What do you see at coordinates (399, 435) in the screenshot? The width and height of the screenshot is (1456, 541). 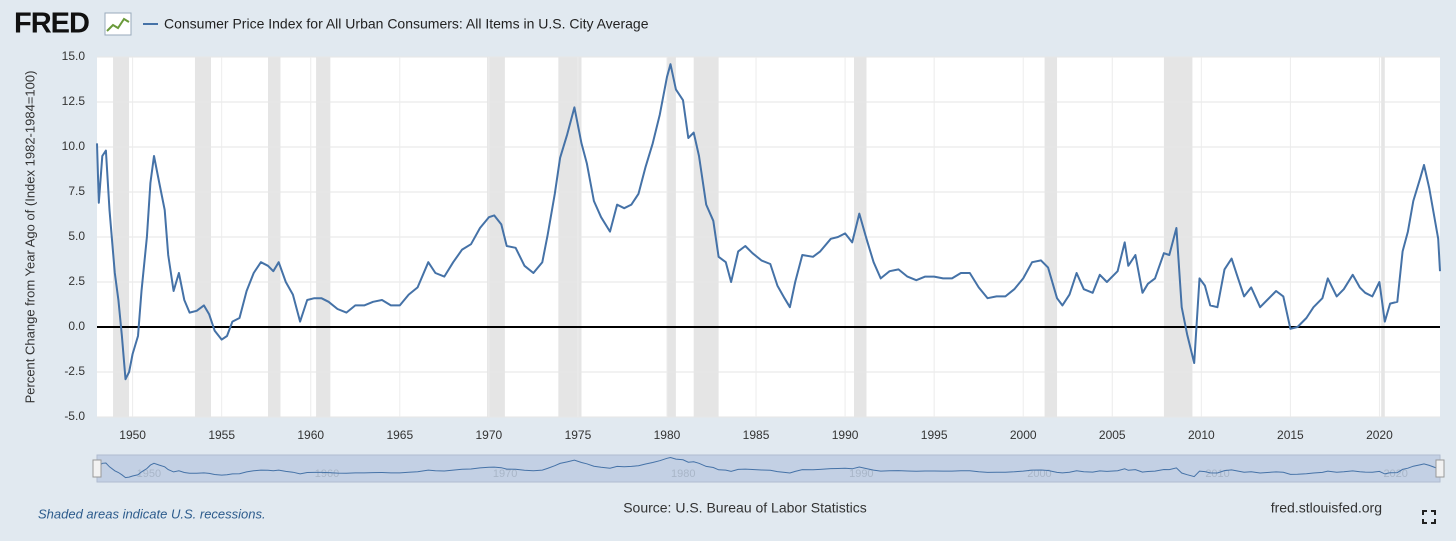 I see `x-tick-label: 1965` at bounding box center [399, 435].